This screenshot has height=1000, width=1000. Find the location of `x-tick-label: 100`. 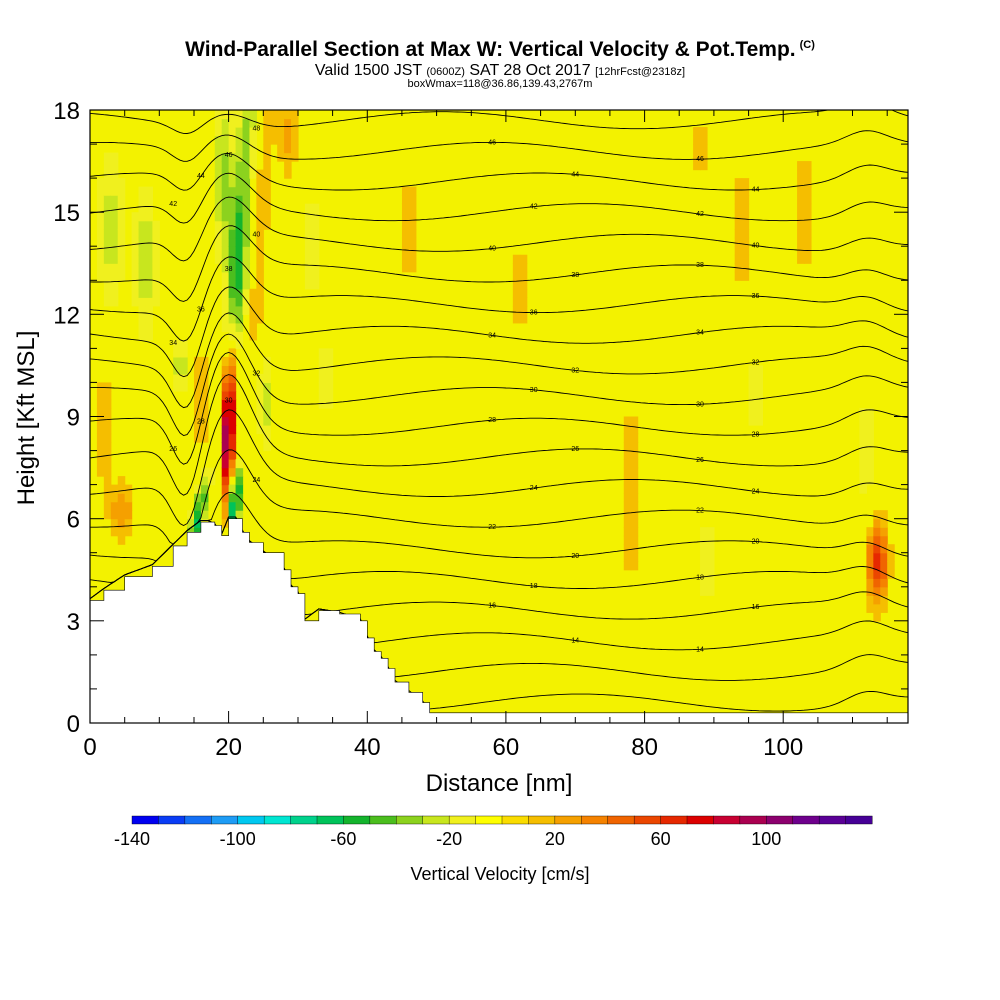

x-tick-label: 100 is located at coordinates (783, 747).